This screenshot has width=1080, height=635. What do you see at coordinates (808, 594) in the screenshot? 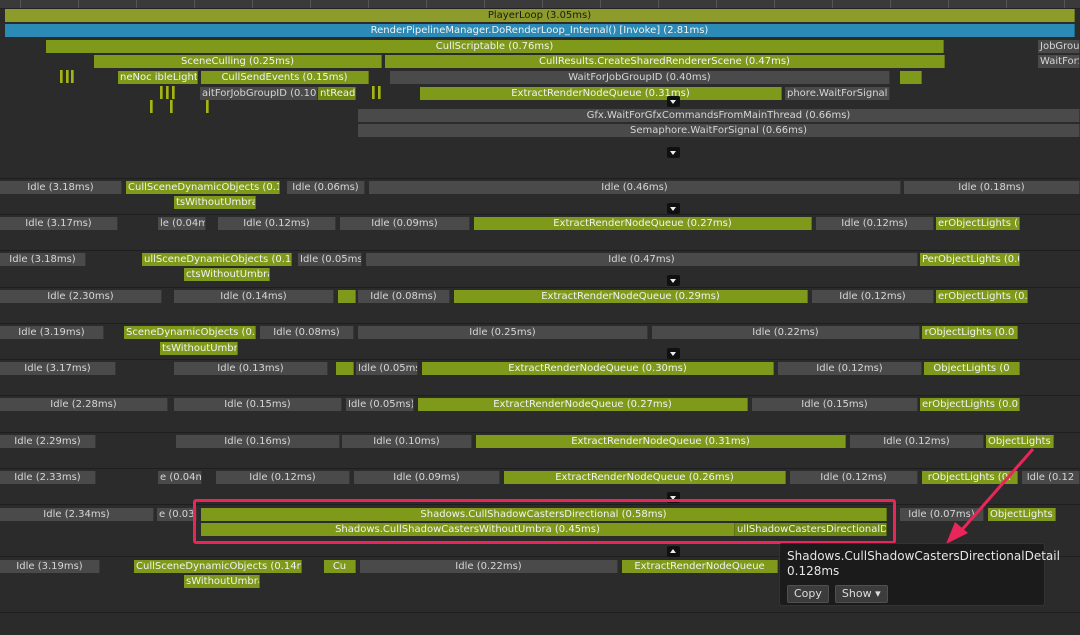
I see `copy-button: Copy` at bounding box center [808, 594].